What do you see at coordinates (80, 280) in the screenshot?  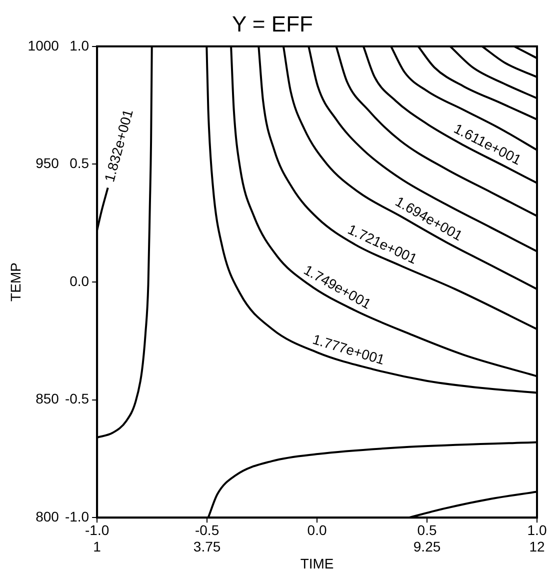 I see `y2-tick-label: 0.0` at bounding box center [80, 280].